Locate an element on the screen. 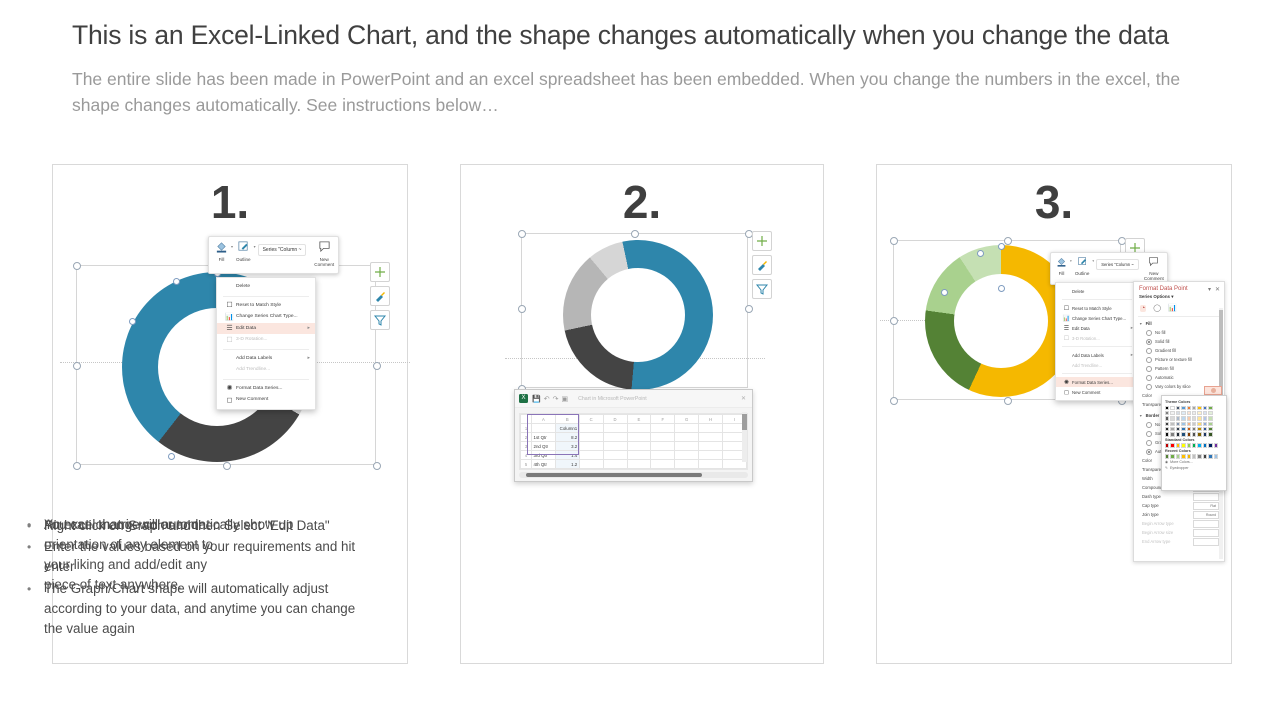 Image resolution: width=1280 pixels, height=720 pixels. redo-icon: ↷ is located at coordinates (555, 399).